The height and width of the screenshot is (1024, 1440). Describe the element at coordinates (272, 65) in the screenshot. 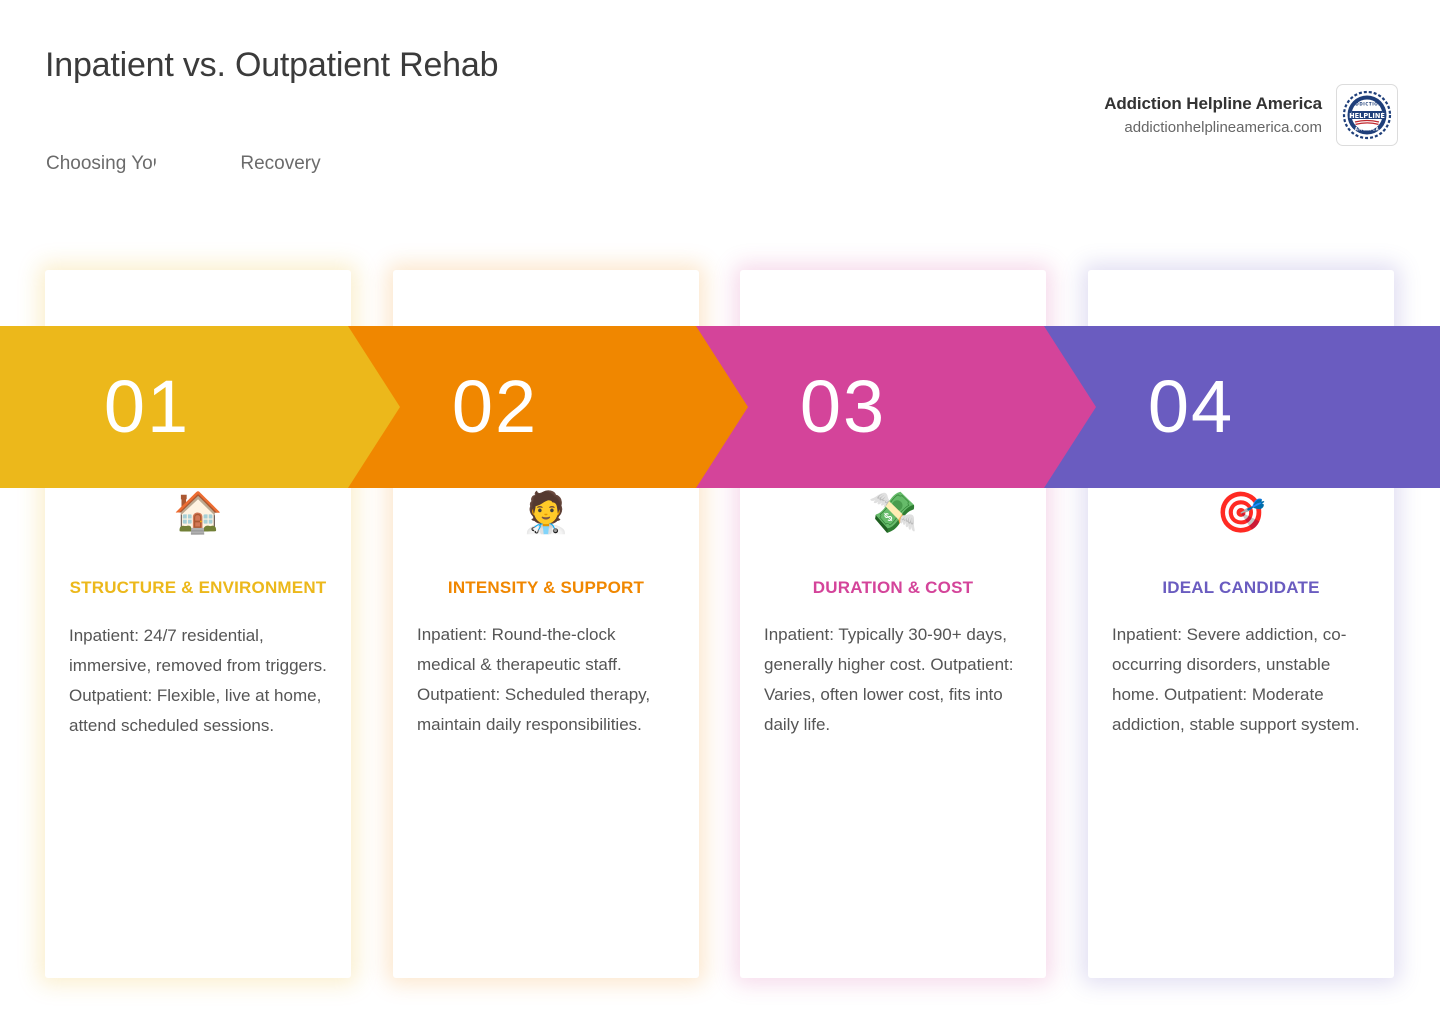

I see `page-title: Inpatient vs. Outpatient Rehab` at that location.